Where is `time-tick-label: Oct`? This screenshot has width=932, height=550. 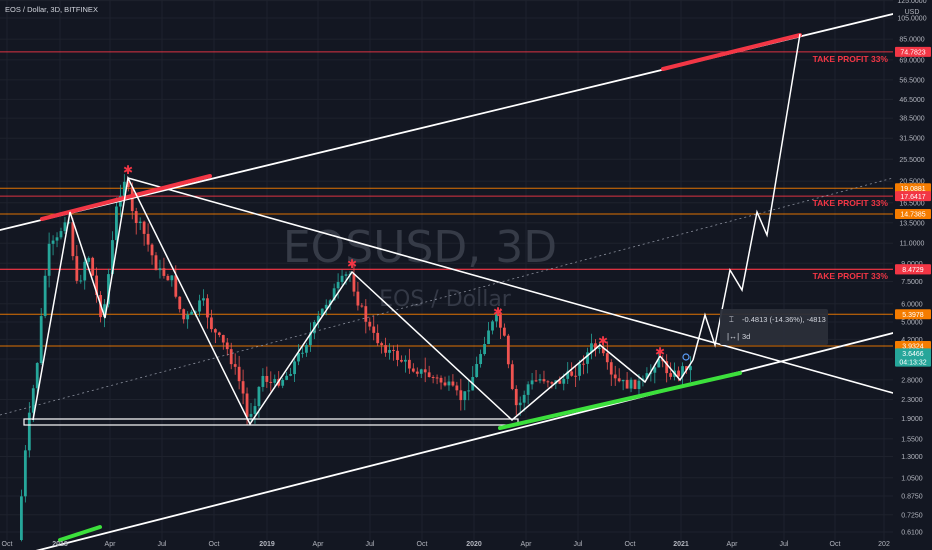
time-tick-label: Oct is located at coordinates (835, 544).